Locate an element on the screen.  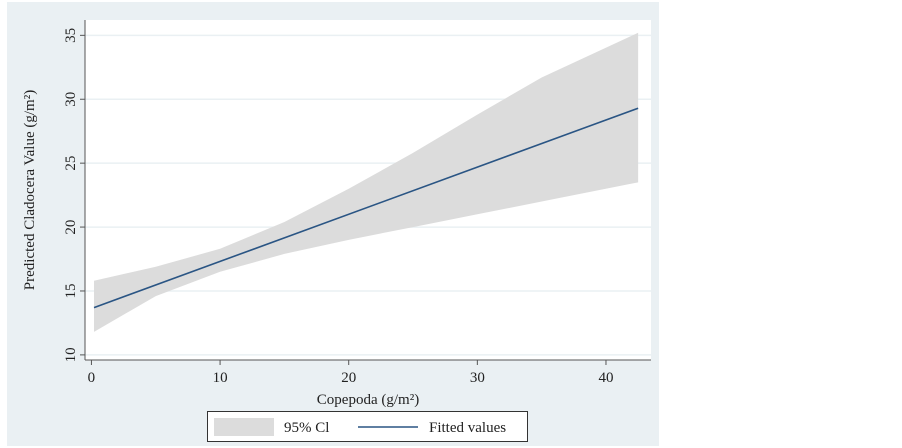
legend-label-ci: 95% Cl is located at coordinates (306, 428).